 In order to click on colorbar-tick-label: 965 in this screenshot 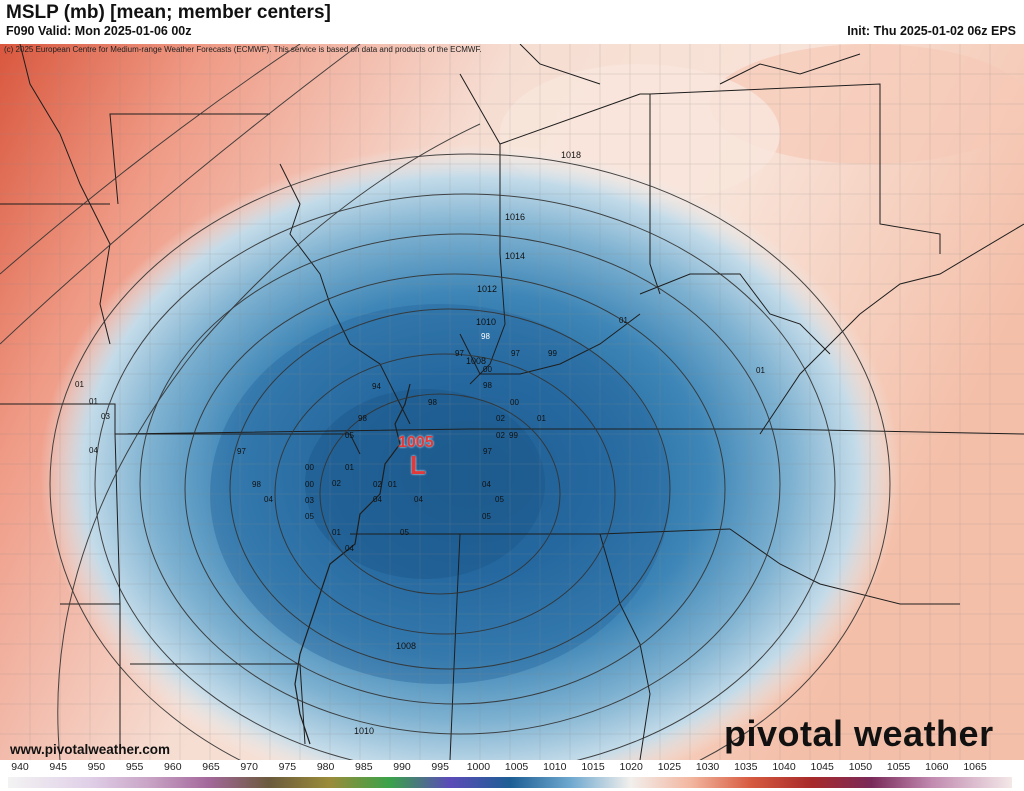, I will do `click(211, 767)`.